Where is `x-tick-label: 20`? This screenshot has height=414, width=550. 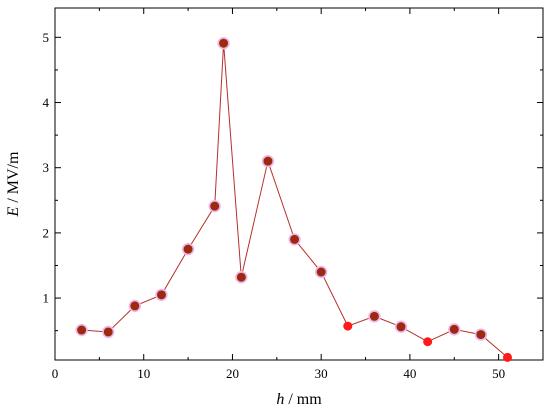
x-tick-label: 20 is located at coordinates (232, 373).